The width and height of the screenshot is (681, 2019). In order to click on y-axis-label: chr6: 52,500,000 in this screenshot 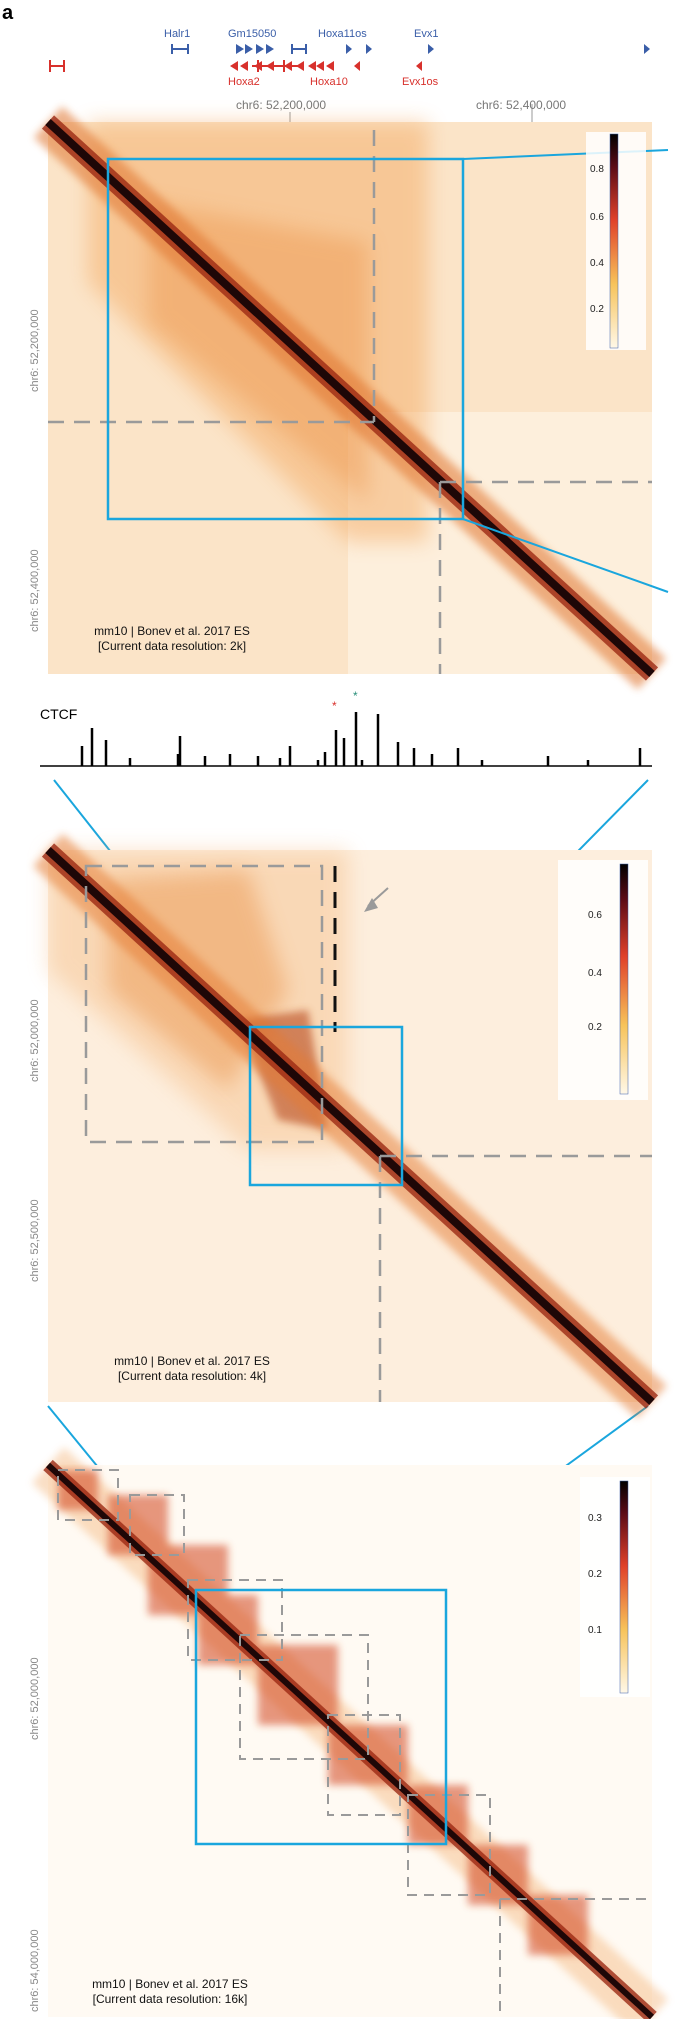, I will do `click(35, 1240)`.